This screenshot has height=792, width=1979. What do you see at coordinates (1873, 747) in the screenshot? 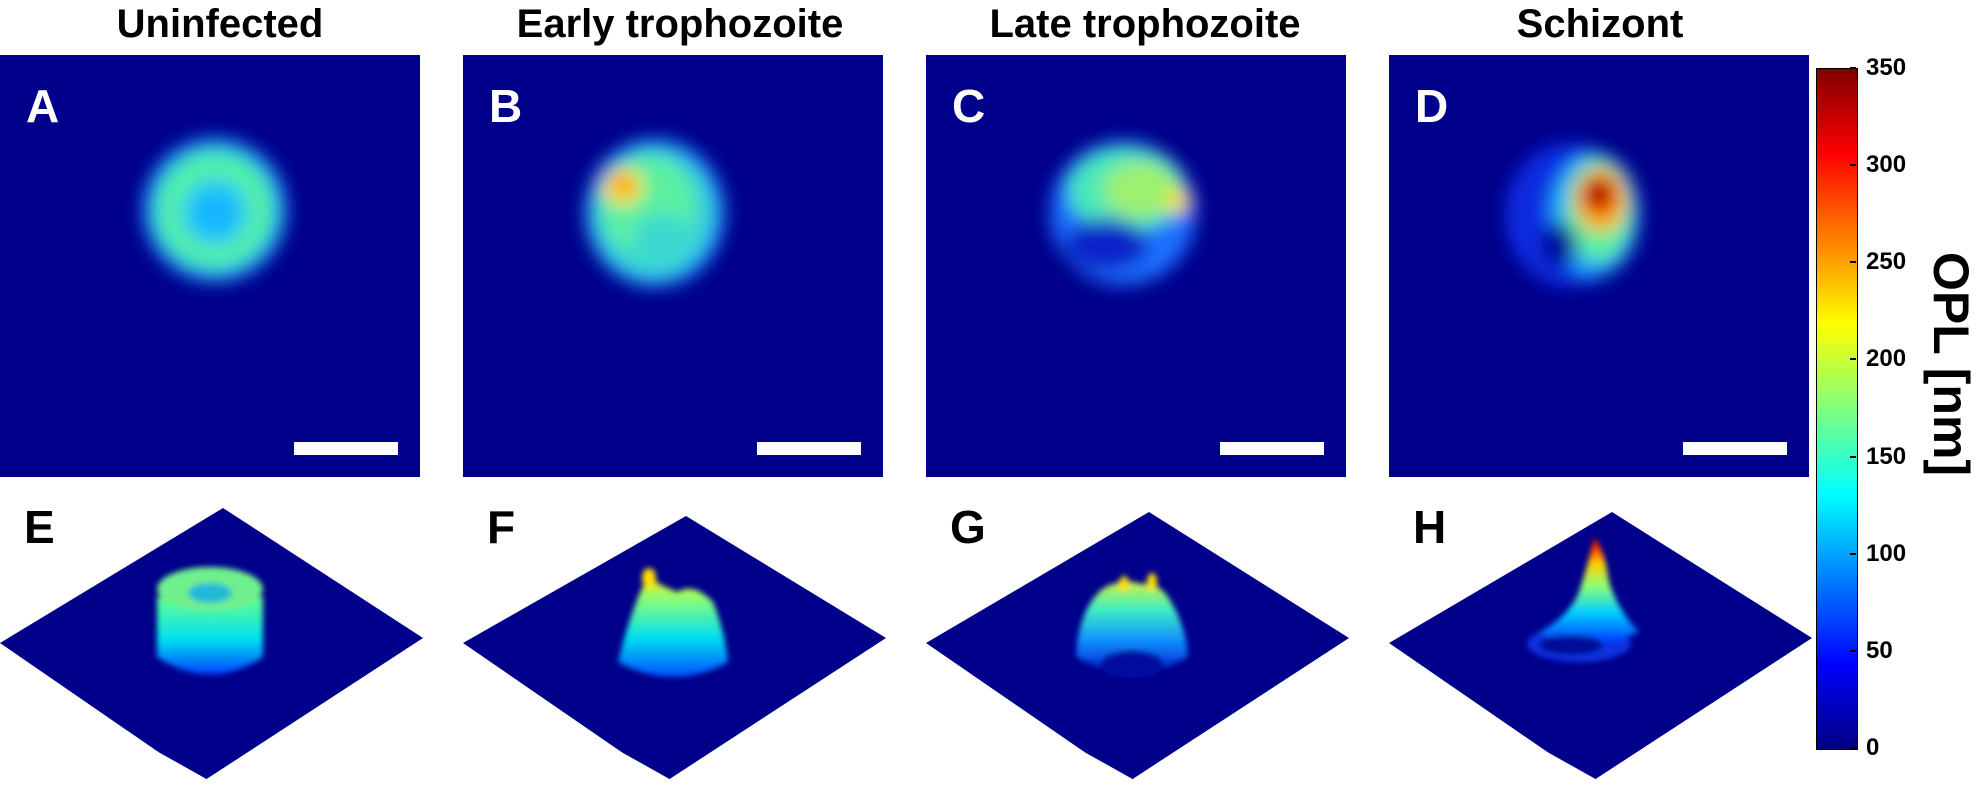
I see `colorbar-tick-label: 0` at bounding box center [1873, 747].